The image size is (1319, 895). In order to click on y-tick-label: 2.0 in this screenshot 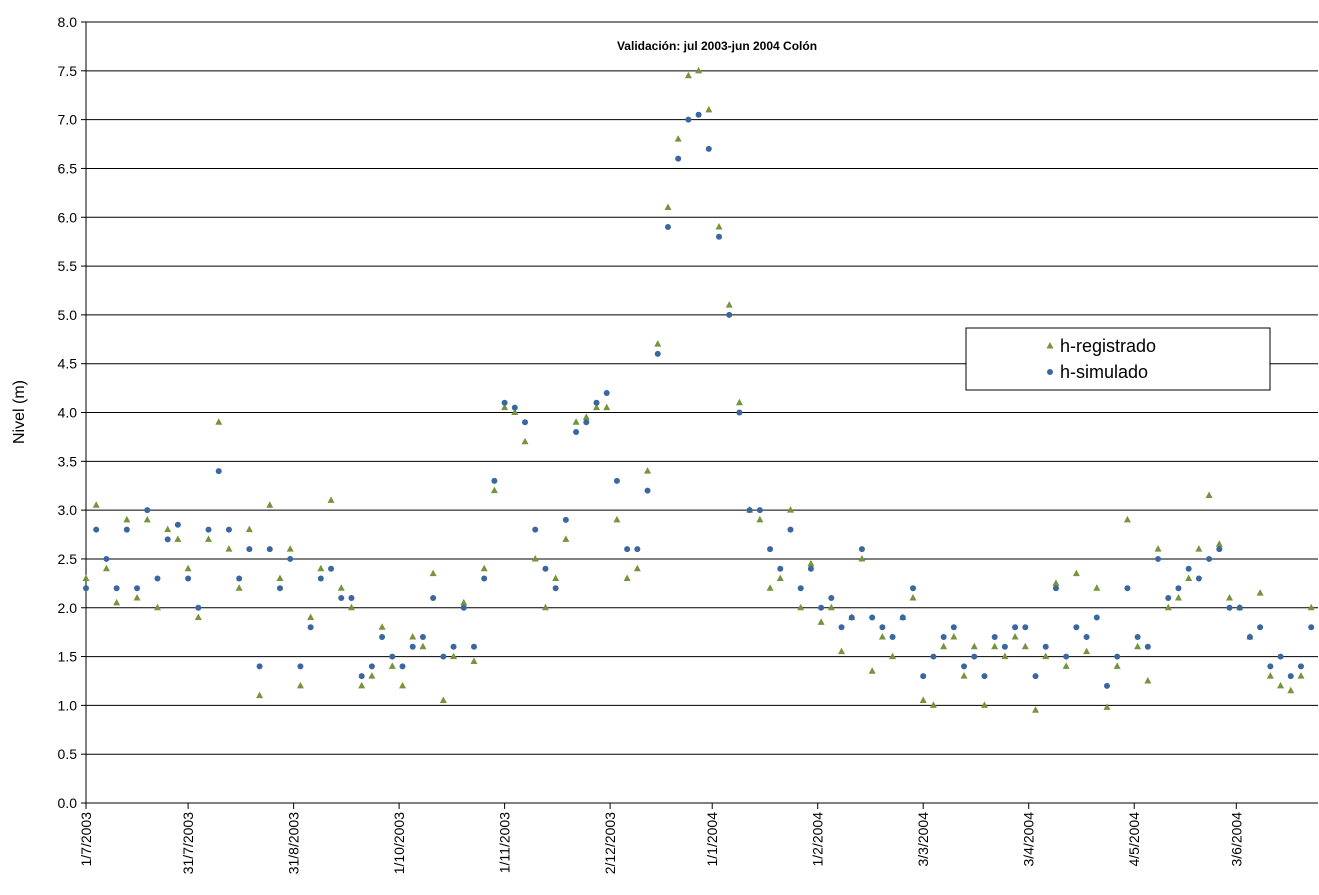, I will do `click(68, 608)`.